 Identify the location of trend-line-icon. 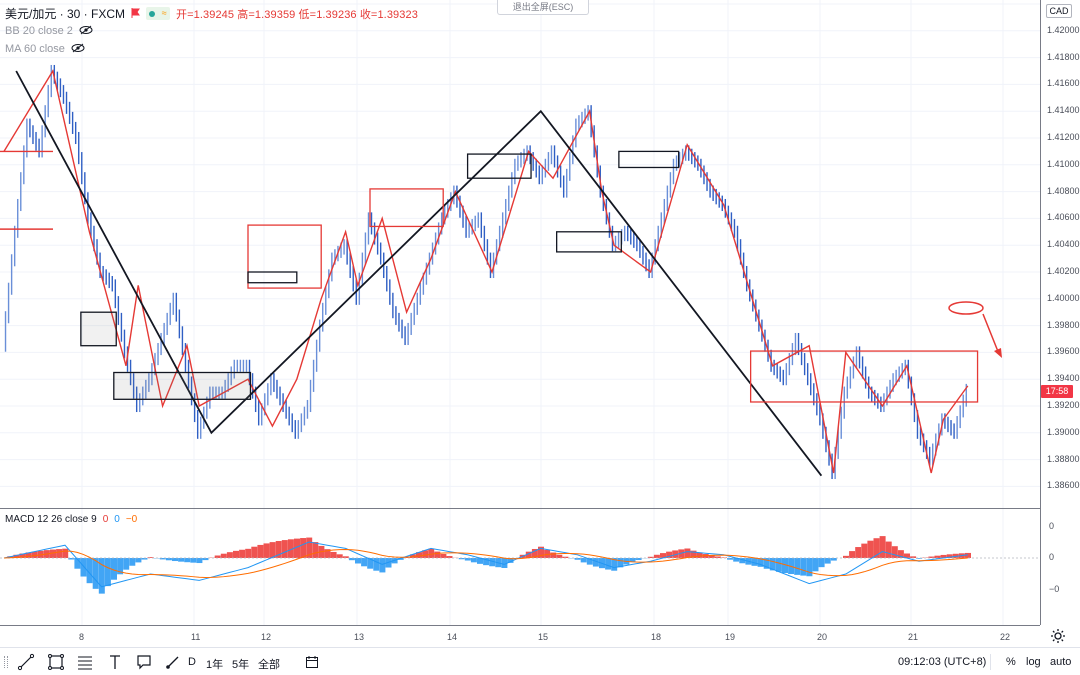
(26, 662).